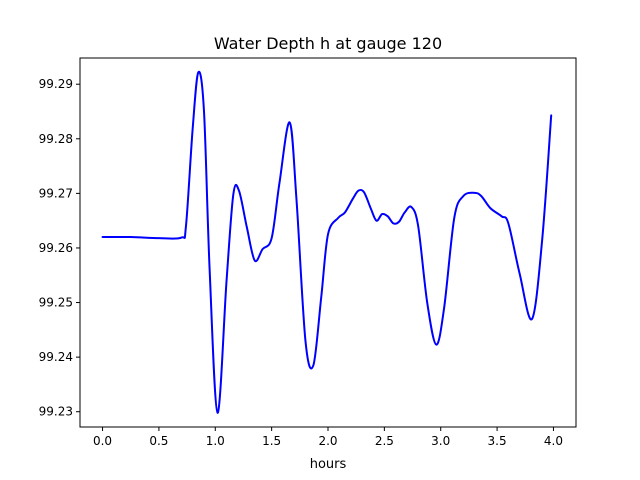 Image resolution: width=640 pixels, height=480 pixels. I want to click on y-tick-label: 99.27, so click(56, 193).